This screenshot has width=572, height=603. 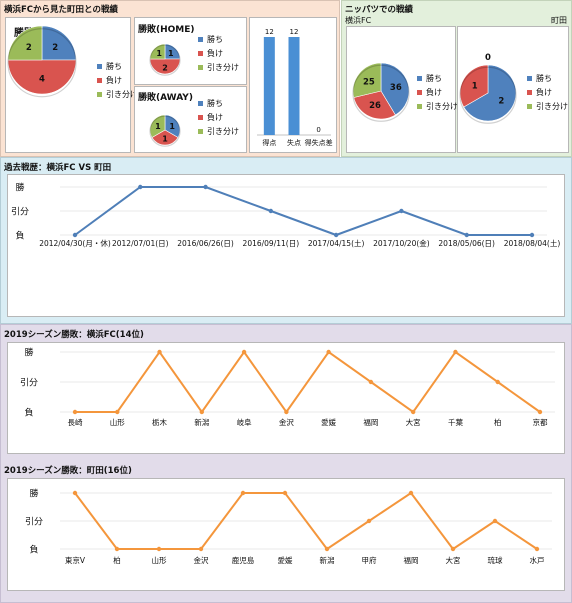 I want to click on pie-data-label: 4, so click(x=42, y=80).